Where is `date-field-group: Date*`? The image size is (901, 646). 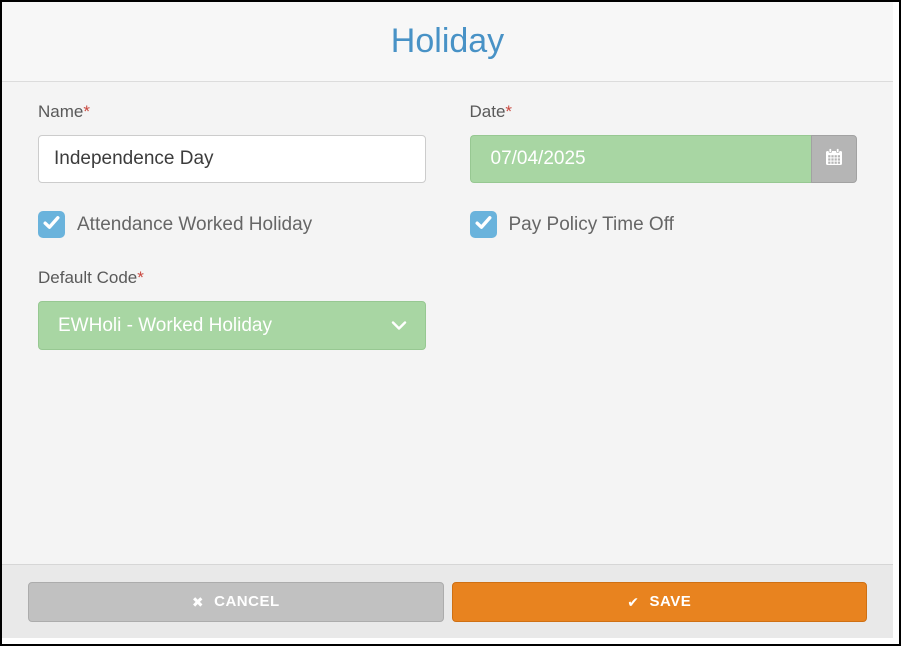
date-field-group: Date* is located at coordinates (663, 142).